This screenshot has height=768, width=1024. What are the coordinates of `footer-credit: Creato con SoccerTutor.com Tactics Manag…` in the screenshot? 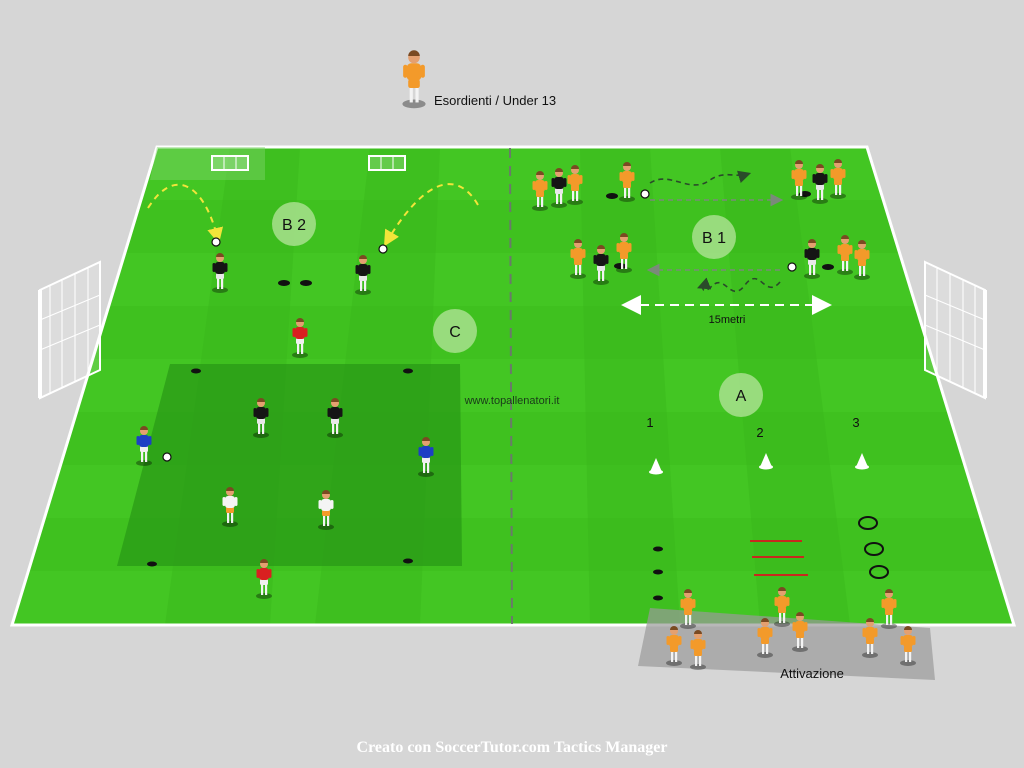 It's located at (512, 747).